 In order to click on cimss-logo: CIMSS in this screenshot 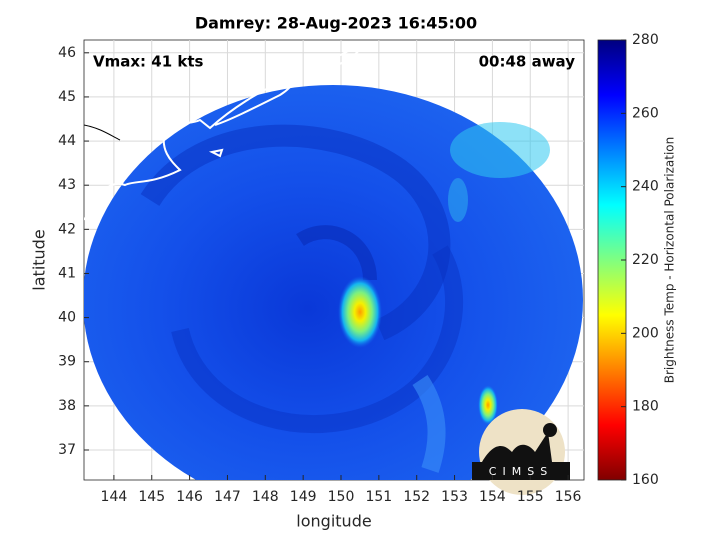, I will do `click(521, 452)`.